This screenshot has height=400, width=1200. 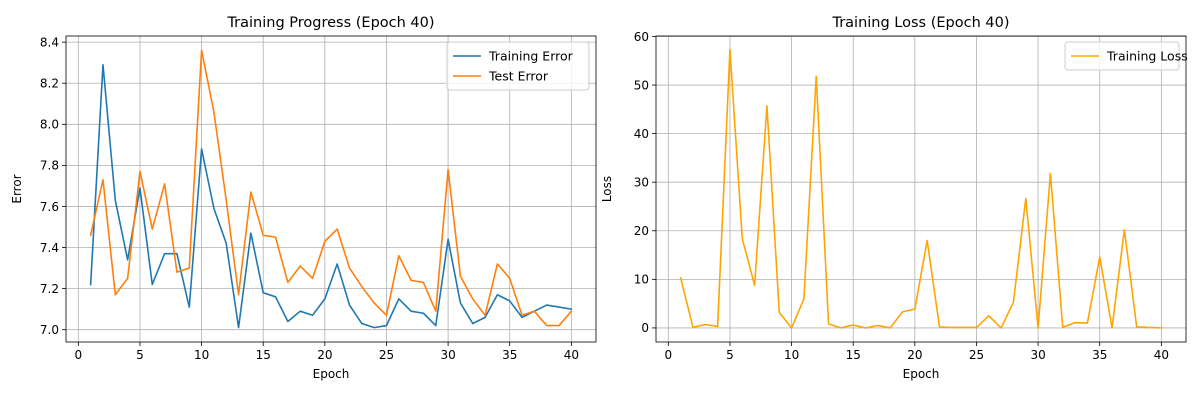 What do you see at coordinates (920, 23) in the screenshot?
I see `chart-title: Training Loss (Epoch 40)` at bounding box center [920, 23].